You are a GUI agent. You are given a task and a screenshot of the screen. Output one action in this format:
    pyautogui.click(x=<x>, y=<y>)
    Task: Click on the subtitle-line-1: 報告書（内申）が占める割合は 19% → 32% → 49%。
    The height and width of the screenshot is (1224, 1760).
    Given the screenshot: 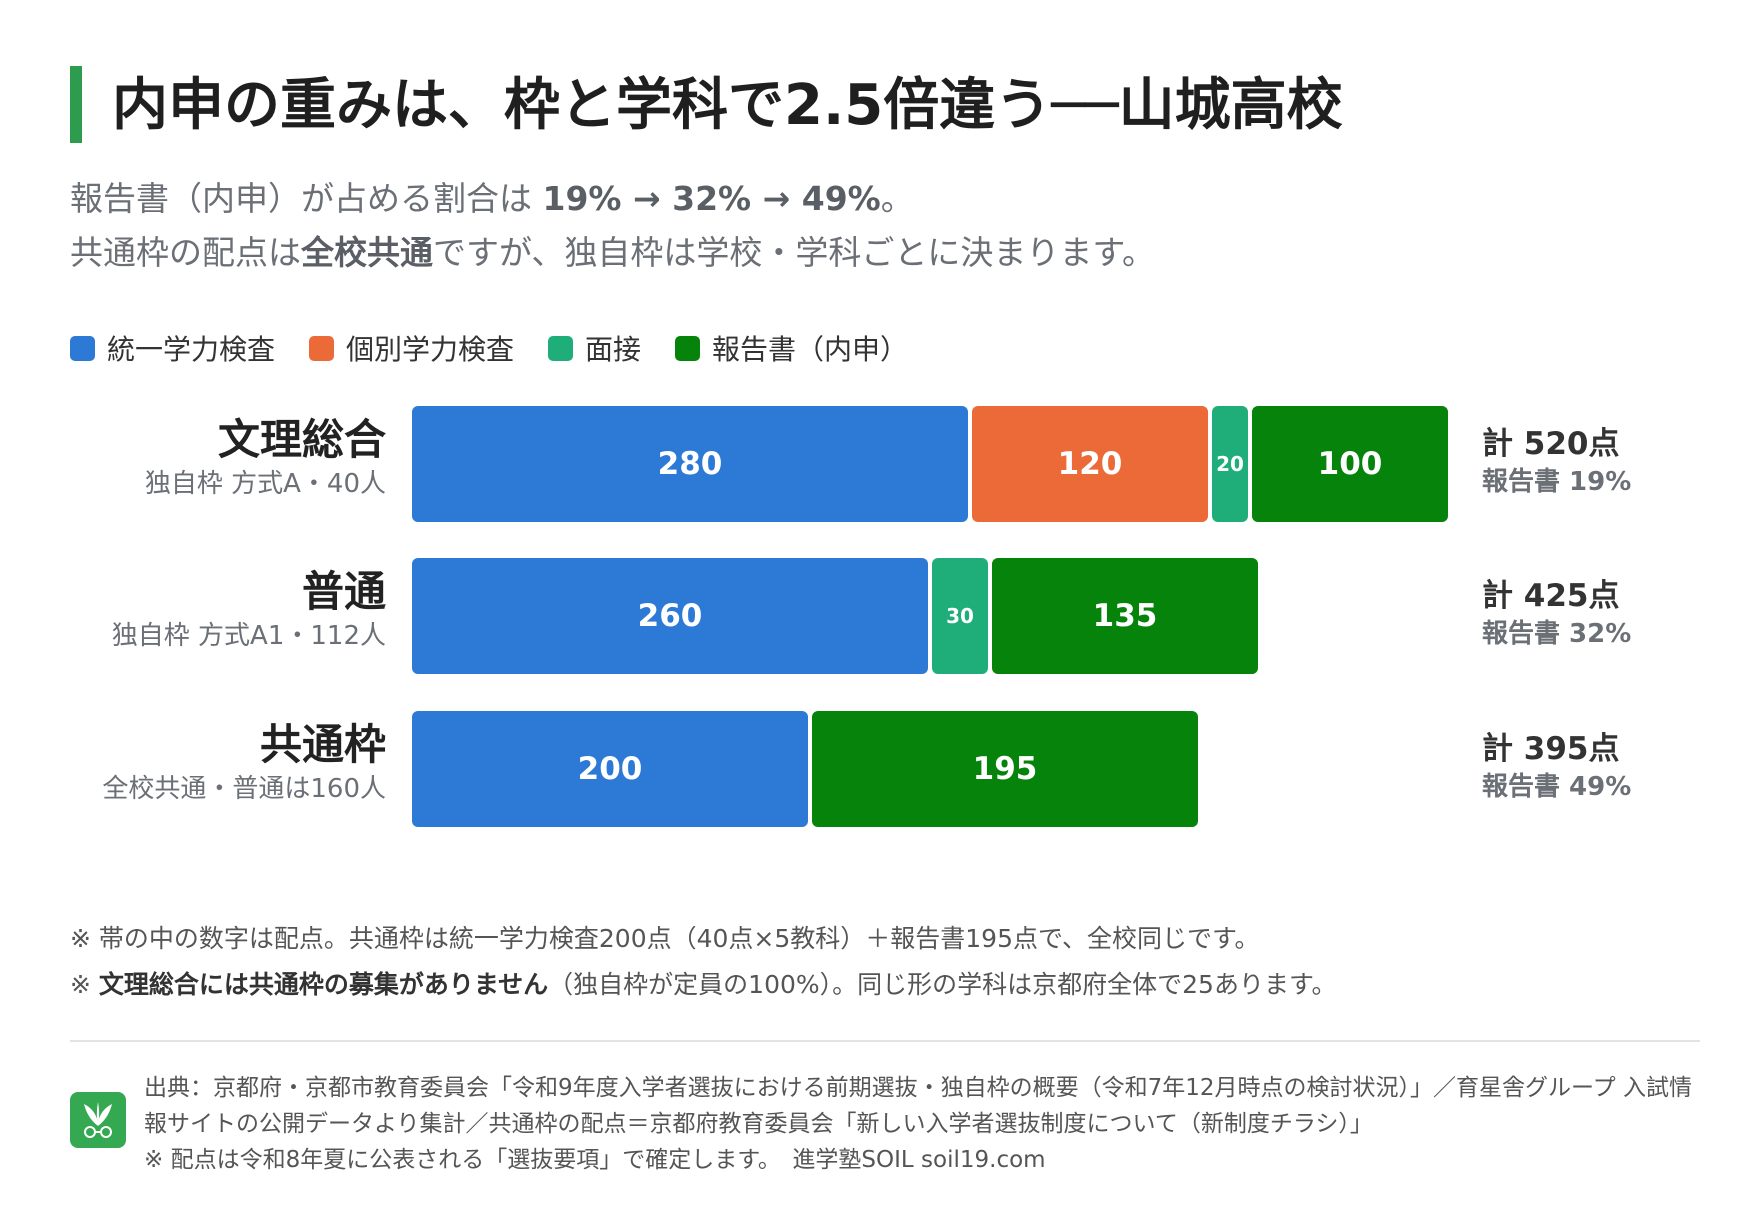 What is the action you would take?
    pyautogui.click(x=612, y=199)
    